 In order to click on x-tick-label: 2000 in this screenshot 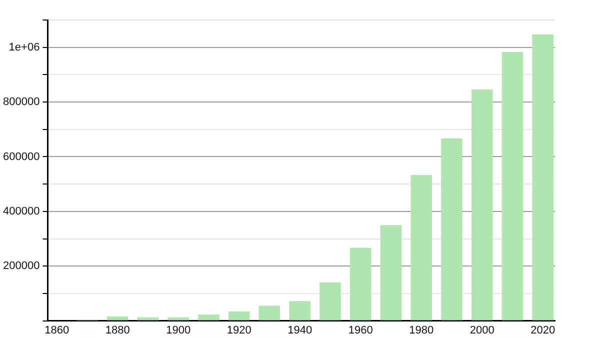, I will do `click(482, 330)`.